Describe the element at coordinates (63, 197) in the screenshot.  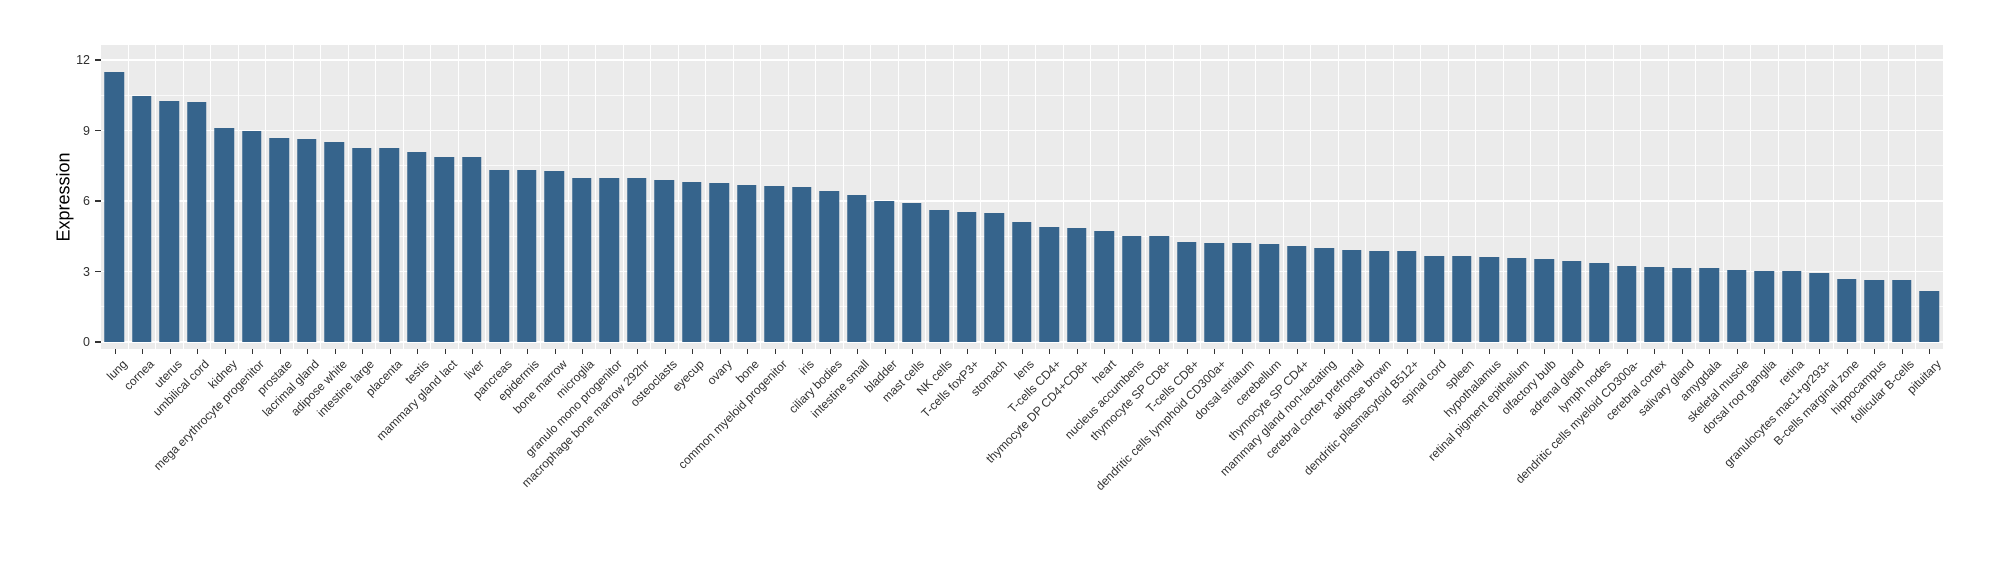
I see `y-axis-title: Expression` at that location.